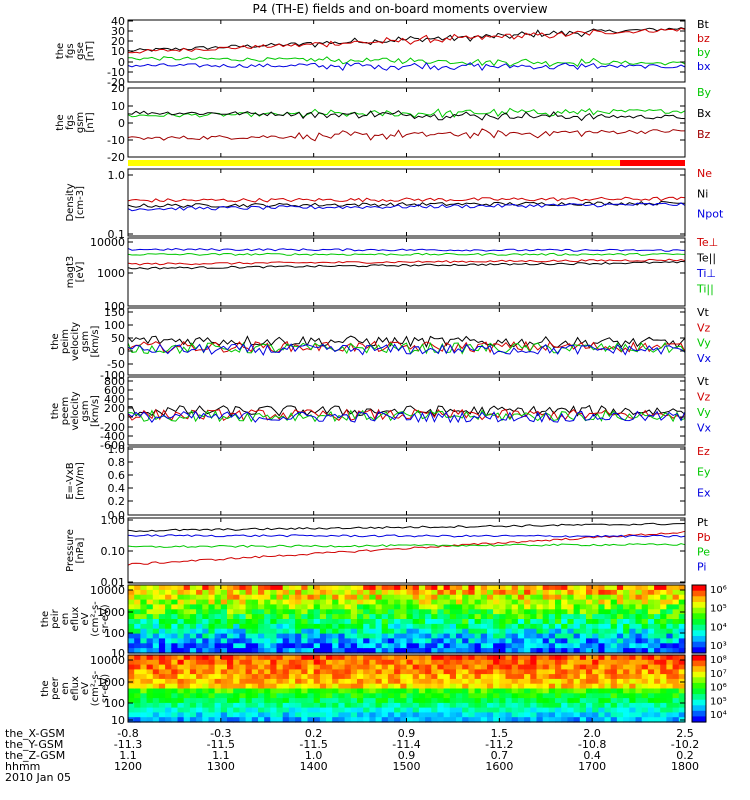  What do you see at coordinates (406, 254) in the screenshot?
I see `series-line-ti` at bounding box center [406, 254].